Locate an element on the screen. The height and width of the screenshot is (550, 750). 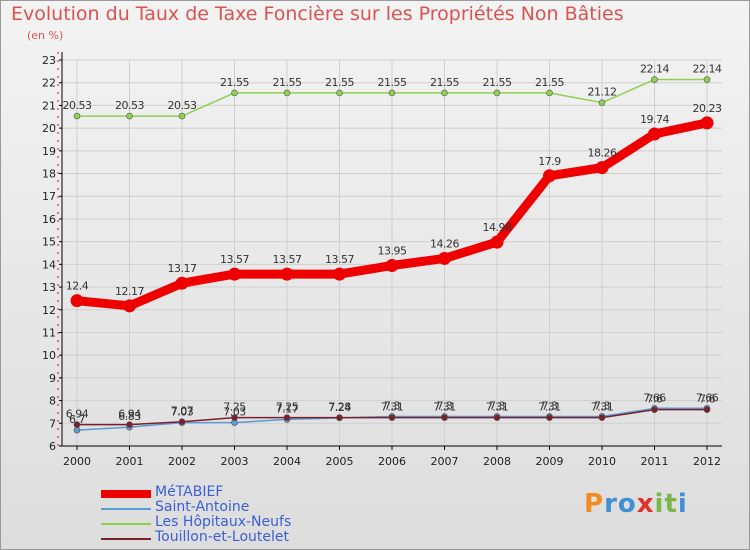
data-label: 19.74 is located at coordinates (654, 119).